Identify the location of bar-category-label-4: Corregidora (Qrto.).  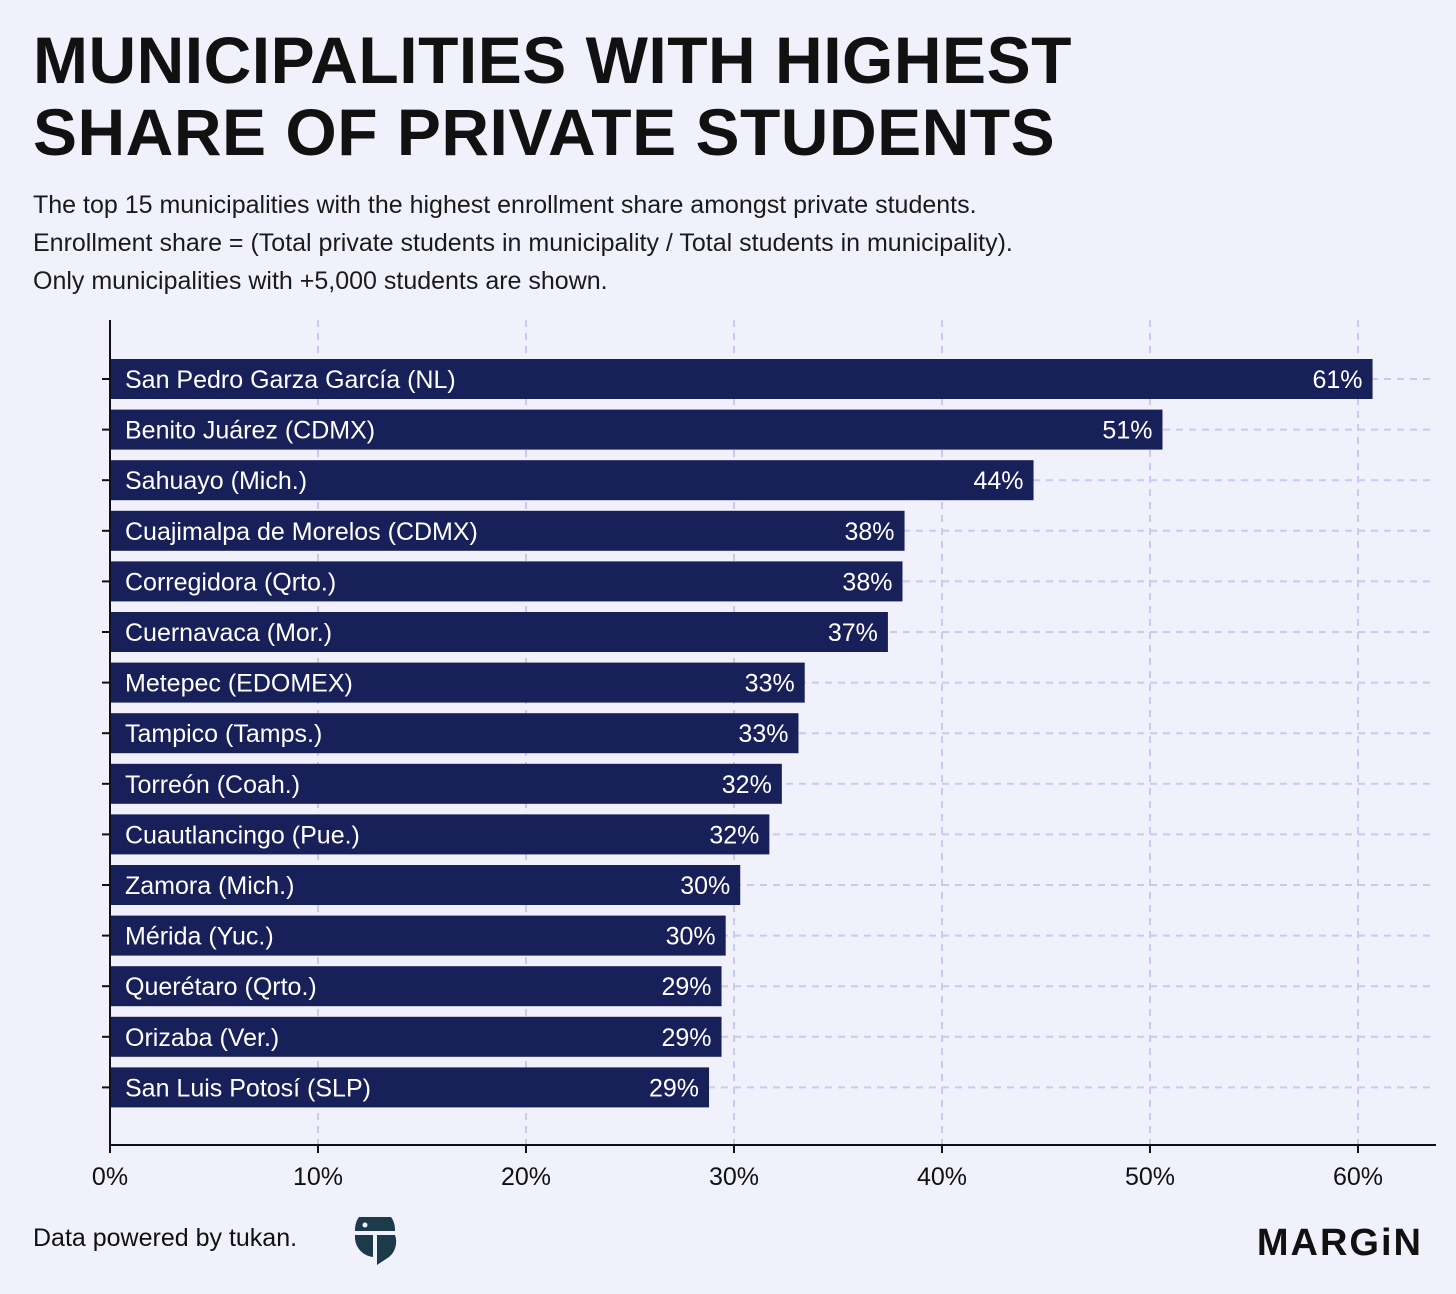
(230, 582).